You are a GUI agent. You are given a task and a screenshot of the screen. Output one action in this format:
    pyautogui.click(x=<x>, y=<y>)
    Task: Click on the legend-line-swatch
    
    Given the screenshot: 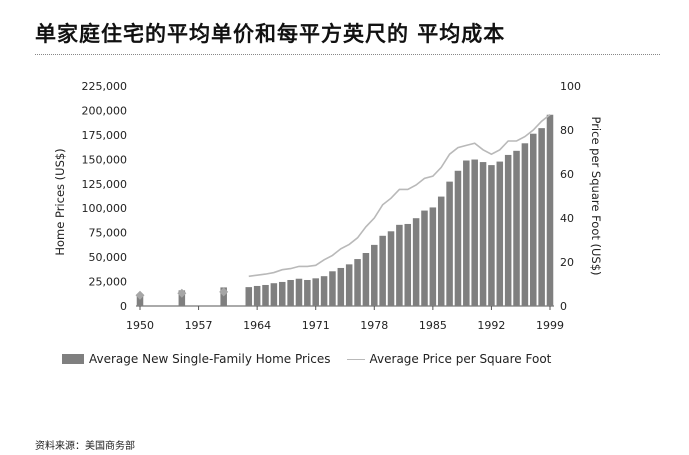 What is the action you would take?
    pyautogui.click(x=355, y=359)
    